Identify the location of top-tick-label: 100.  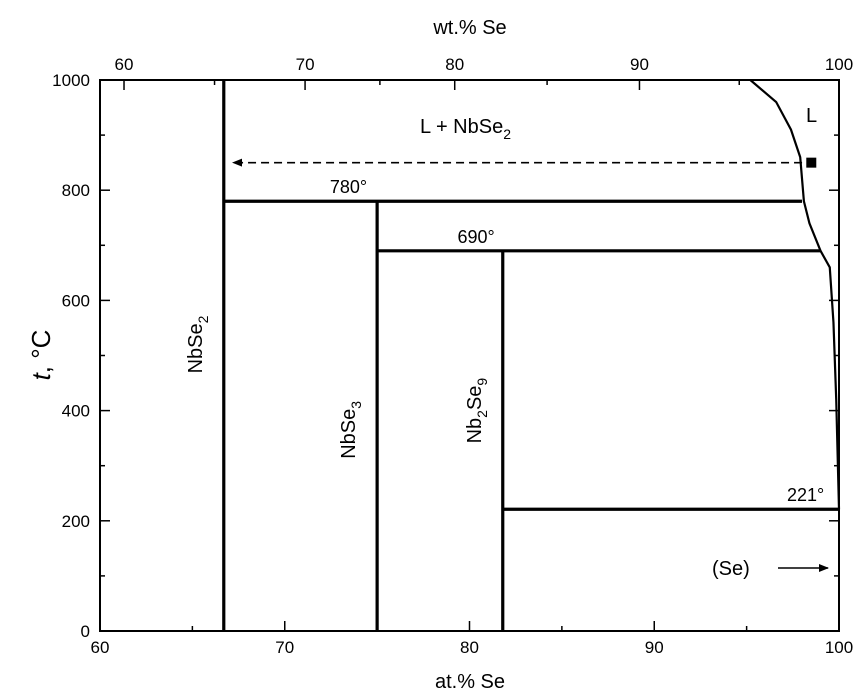
(839, 64).